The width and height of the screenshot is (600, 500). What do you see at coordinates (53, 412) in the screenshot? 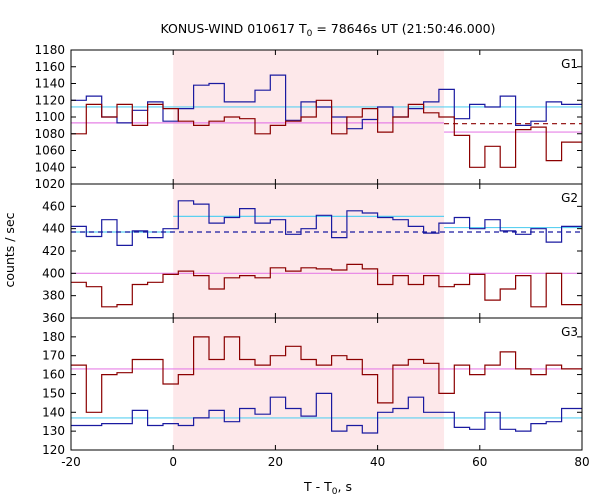
I see `y-tick-label: 140` at bounding box center [53, 412].